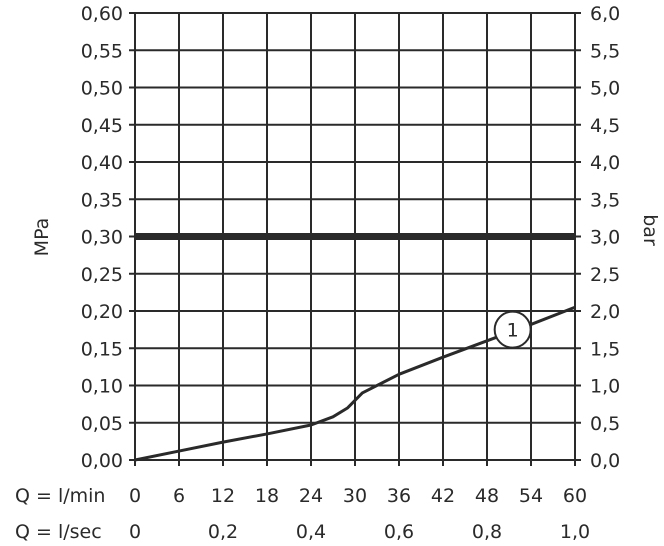  What do you see at coordinates (102, 275) in the screenshot?
I see `left-y-tick-label: 0,25` at bounding box center [102, 275].